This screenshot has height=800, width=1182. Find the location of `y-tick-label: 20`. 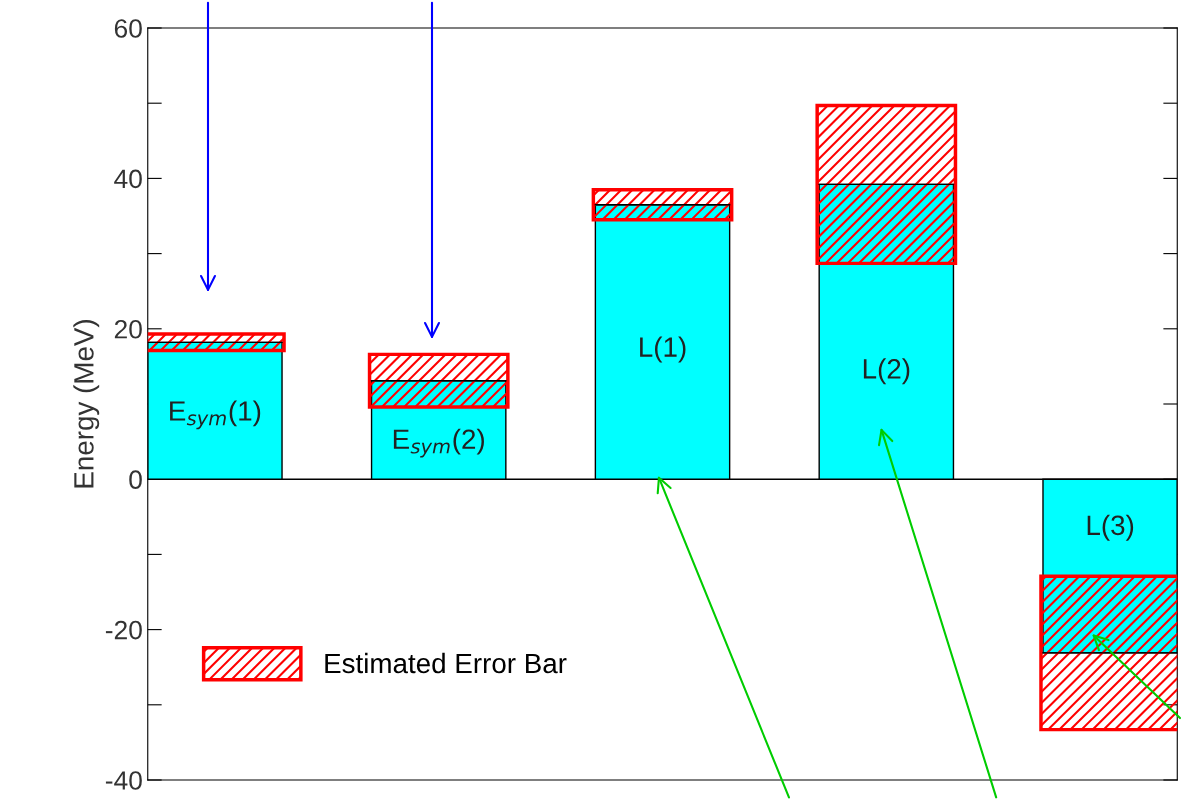

y-tick-label: 20 is located at coordinates (128, 329).